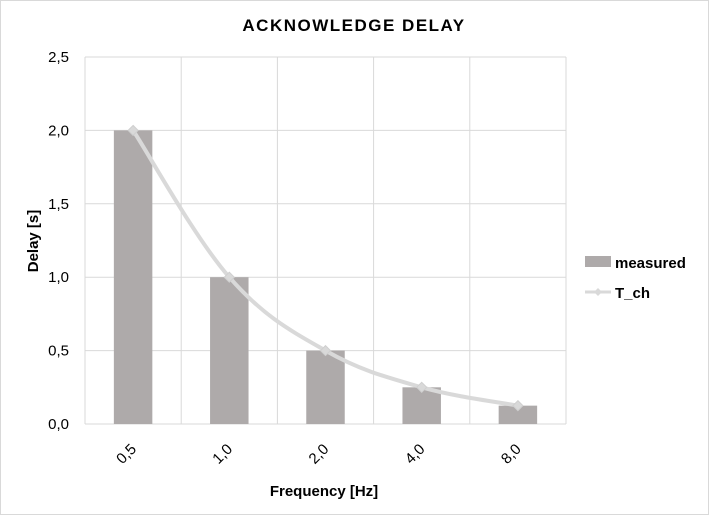 Image resolution: width=709 pixels, height=519 pixels. Describe the element at coordinates (222, 454) in the screenshot. I see `x-tick-label: 1,0` at that location.